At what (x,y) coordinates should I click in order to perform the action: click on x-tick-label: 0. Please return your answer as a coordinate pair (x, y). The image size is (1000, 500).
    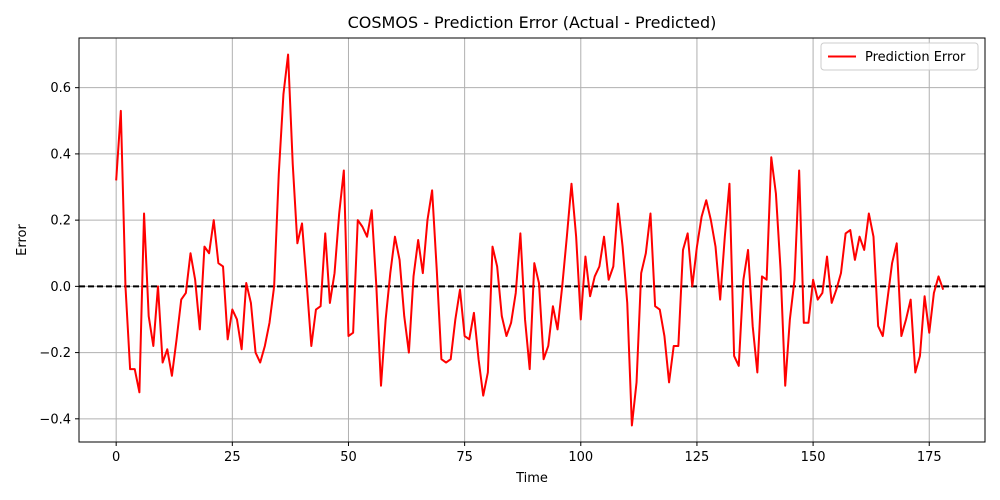
    Looking at the image, I should click on (116, 457).